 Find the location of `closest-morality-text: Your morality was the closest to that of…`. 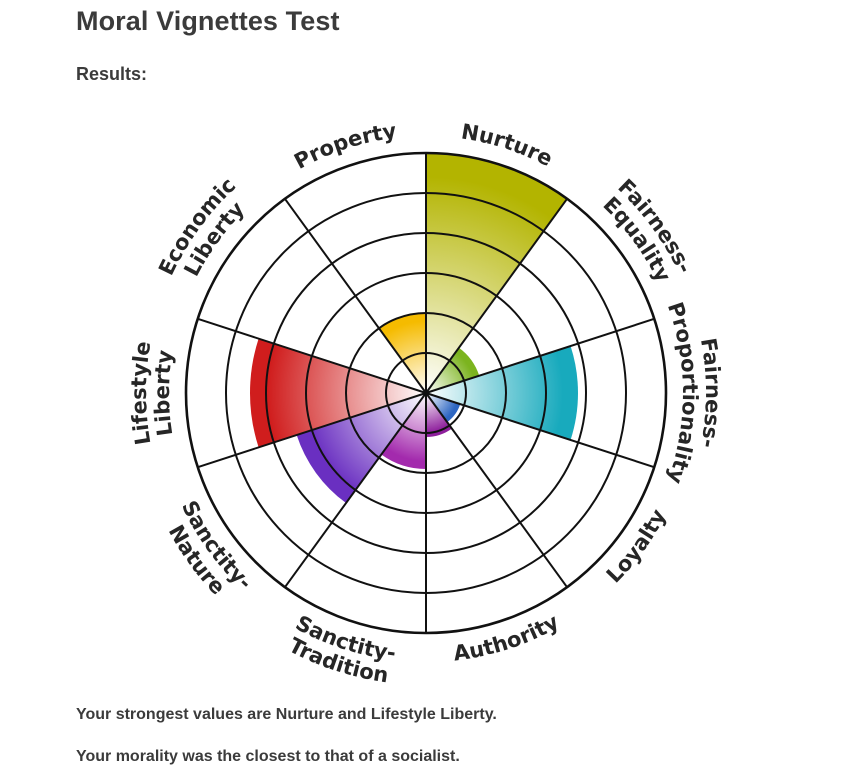

closest-morality-text: Your morality was the closest to that of… is located at coordinates (268, 756).